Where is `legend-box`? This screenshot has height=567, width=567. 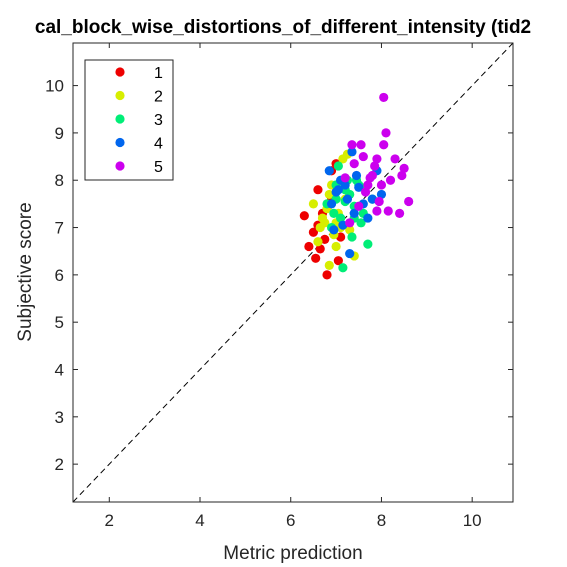
legend-box is located at coordinates (129, 120).